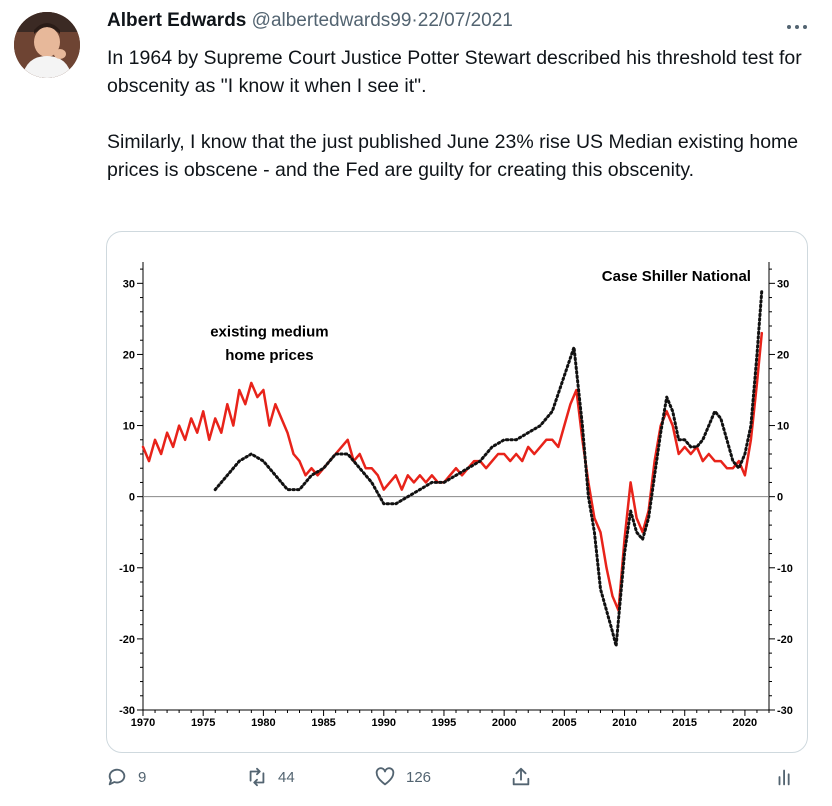 This screenshot has width=832, height=806. What do you see at coordinates (385, 776) in the screenshot?
I see `heart-icon` at bounding box center [385, 776].